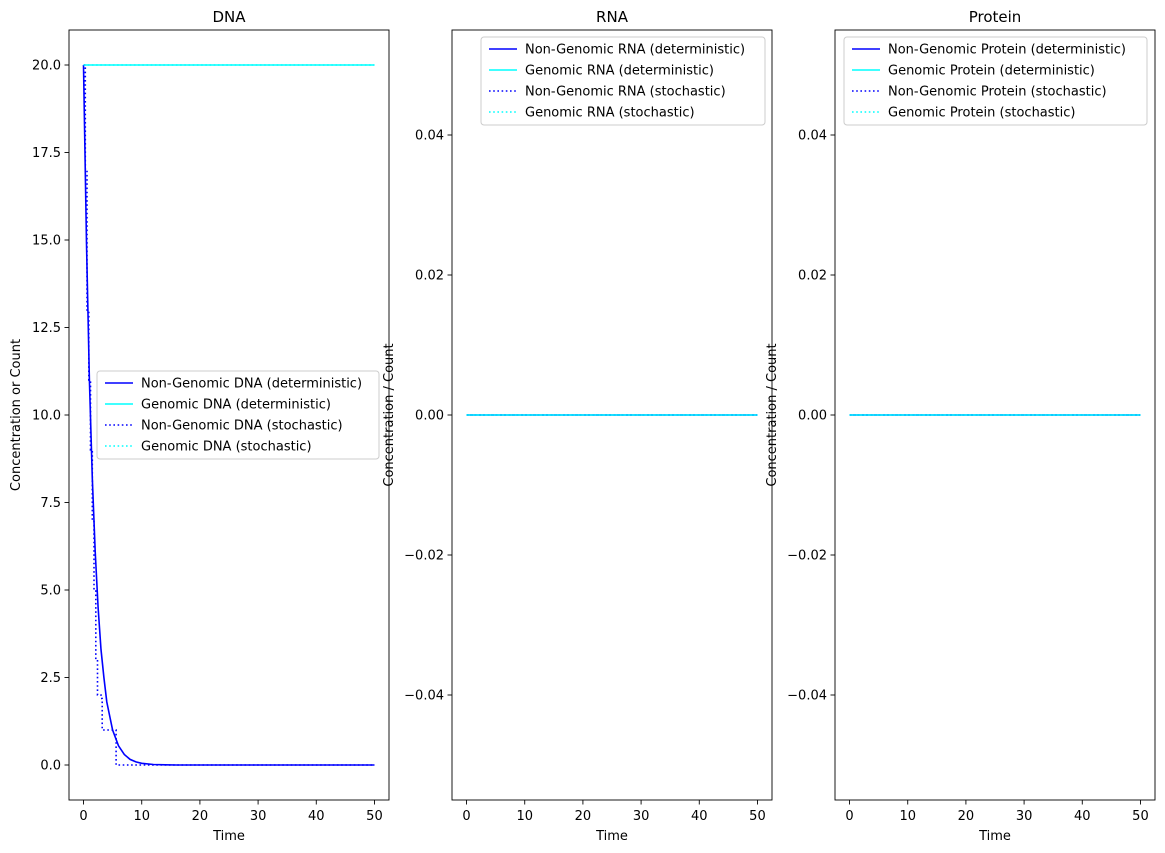 This screenshot has height=853, width=1165. What do you see at coordinates (997, 92) in the screenshot?
I see `legend-entry: Non-Genomic Protein (stochastic)` at bounding box center [997, 92].